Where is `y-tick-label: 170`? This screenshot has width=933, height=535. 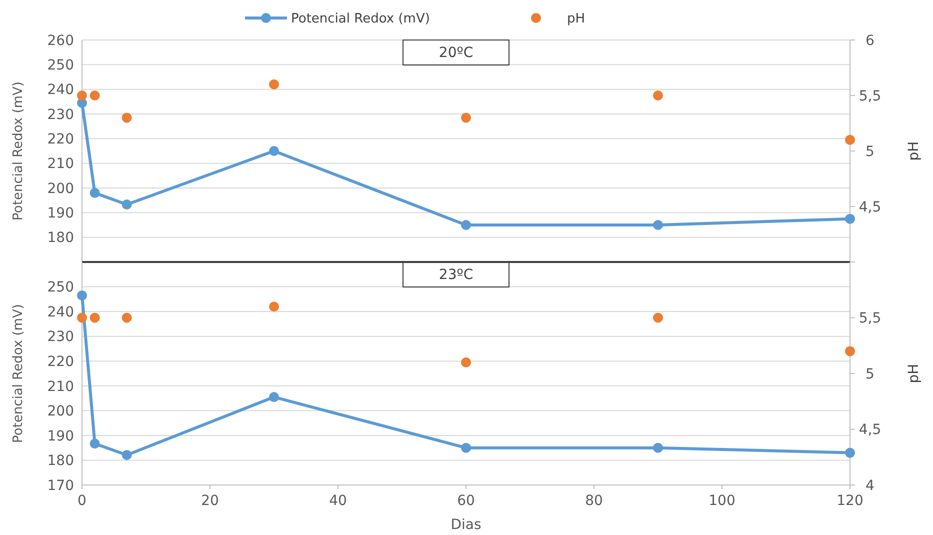
y-tick-label: 170 is located at coordinates (60, 486).